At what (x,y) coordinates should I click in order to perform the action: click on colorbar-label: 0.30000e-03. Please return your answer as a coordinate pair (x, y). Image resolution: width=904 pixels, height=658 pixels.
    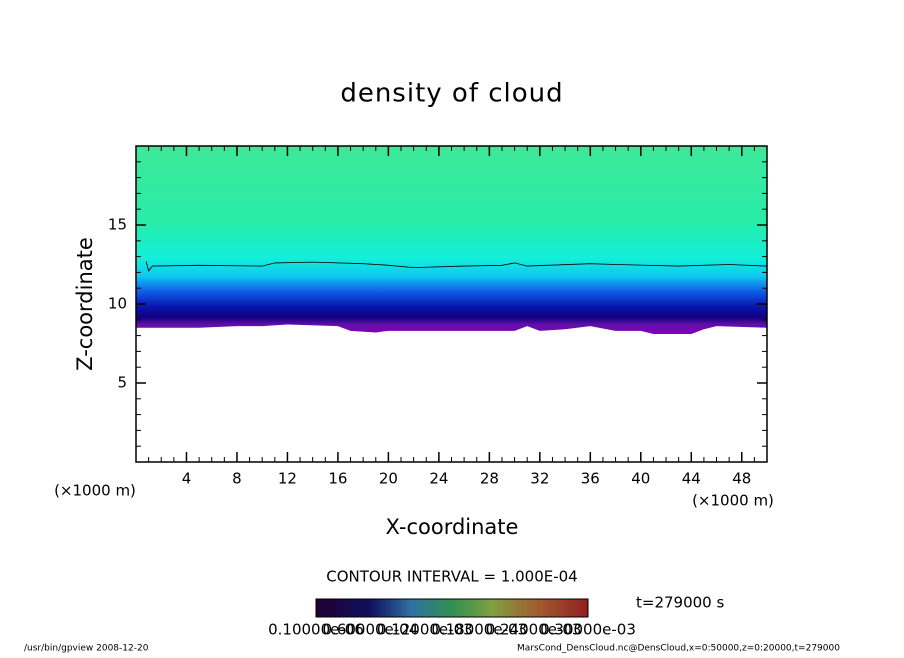
    Looking at the image, I should click on (588, 630).